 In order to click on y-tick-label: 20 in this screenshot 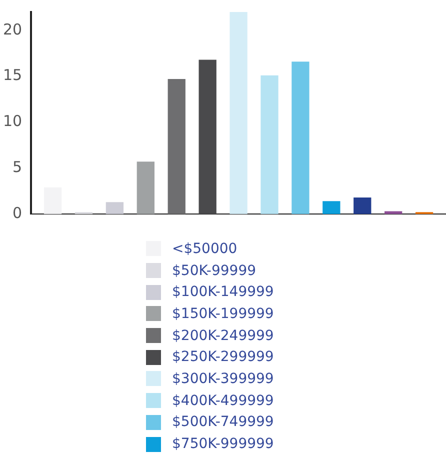, I will do `click(12, 29)`.